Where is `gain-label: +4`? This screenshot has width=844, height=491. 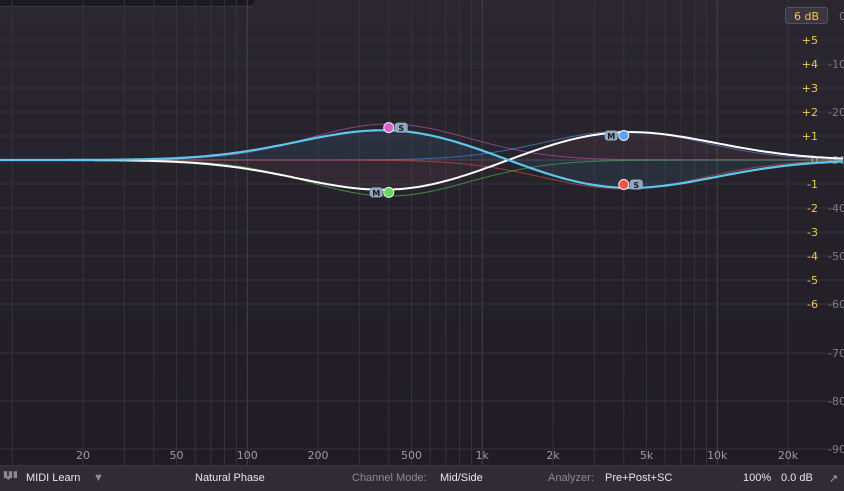
gain-label: +4 is located at coordinates (810, 64).